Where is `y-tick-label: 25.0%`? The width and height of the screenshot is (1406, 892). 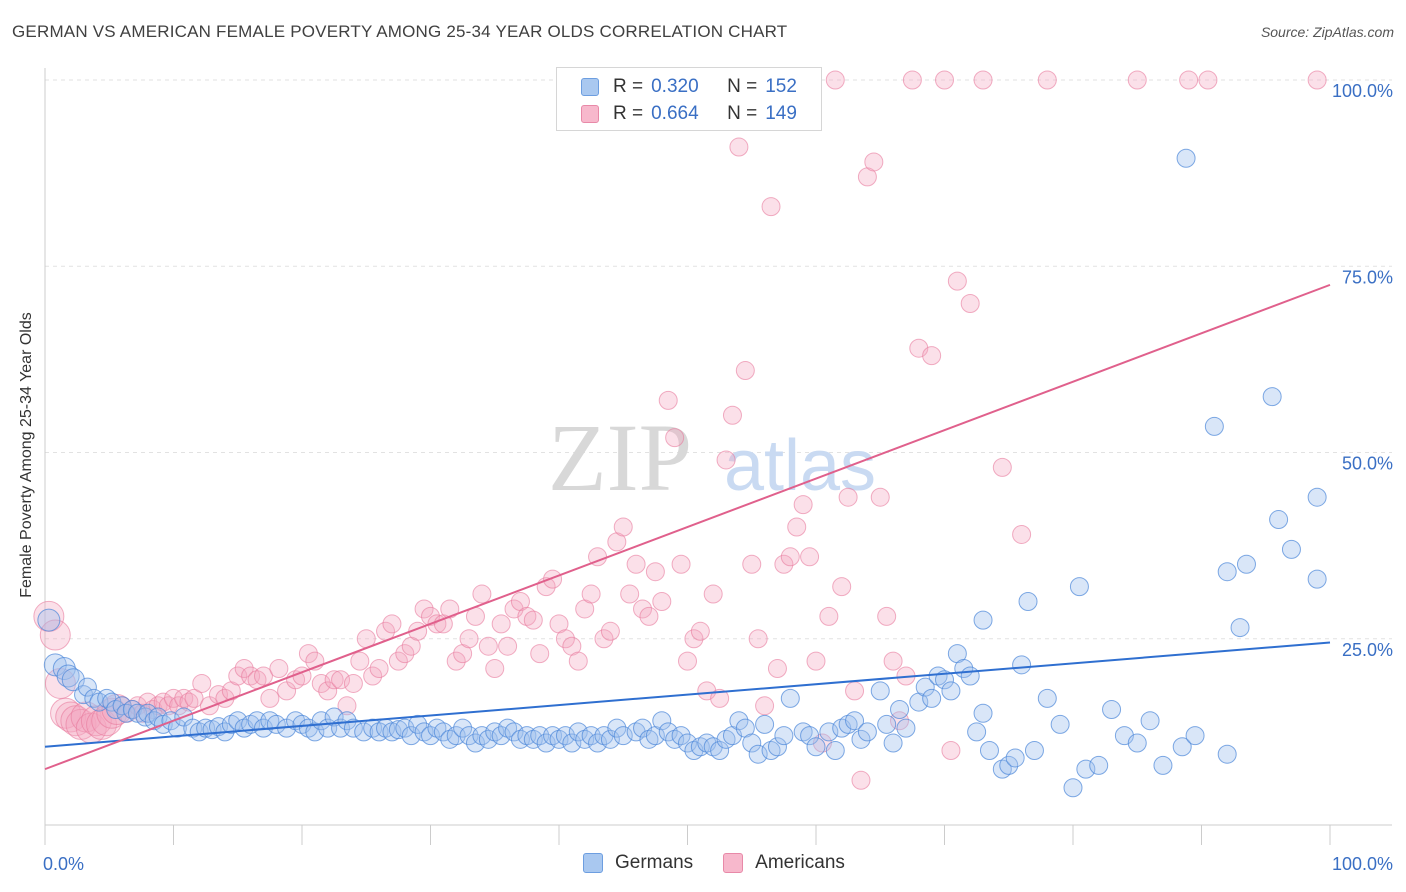 y-tick-label: 25.0% is located at coordinates (1367, 650).